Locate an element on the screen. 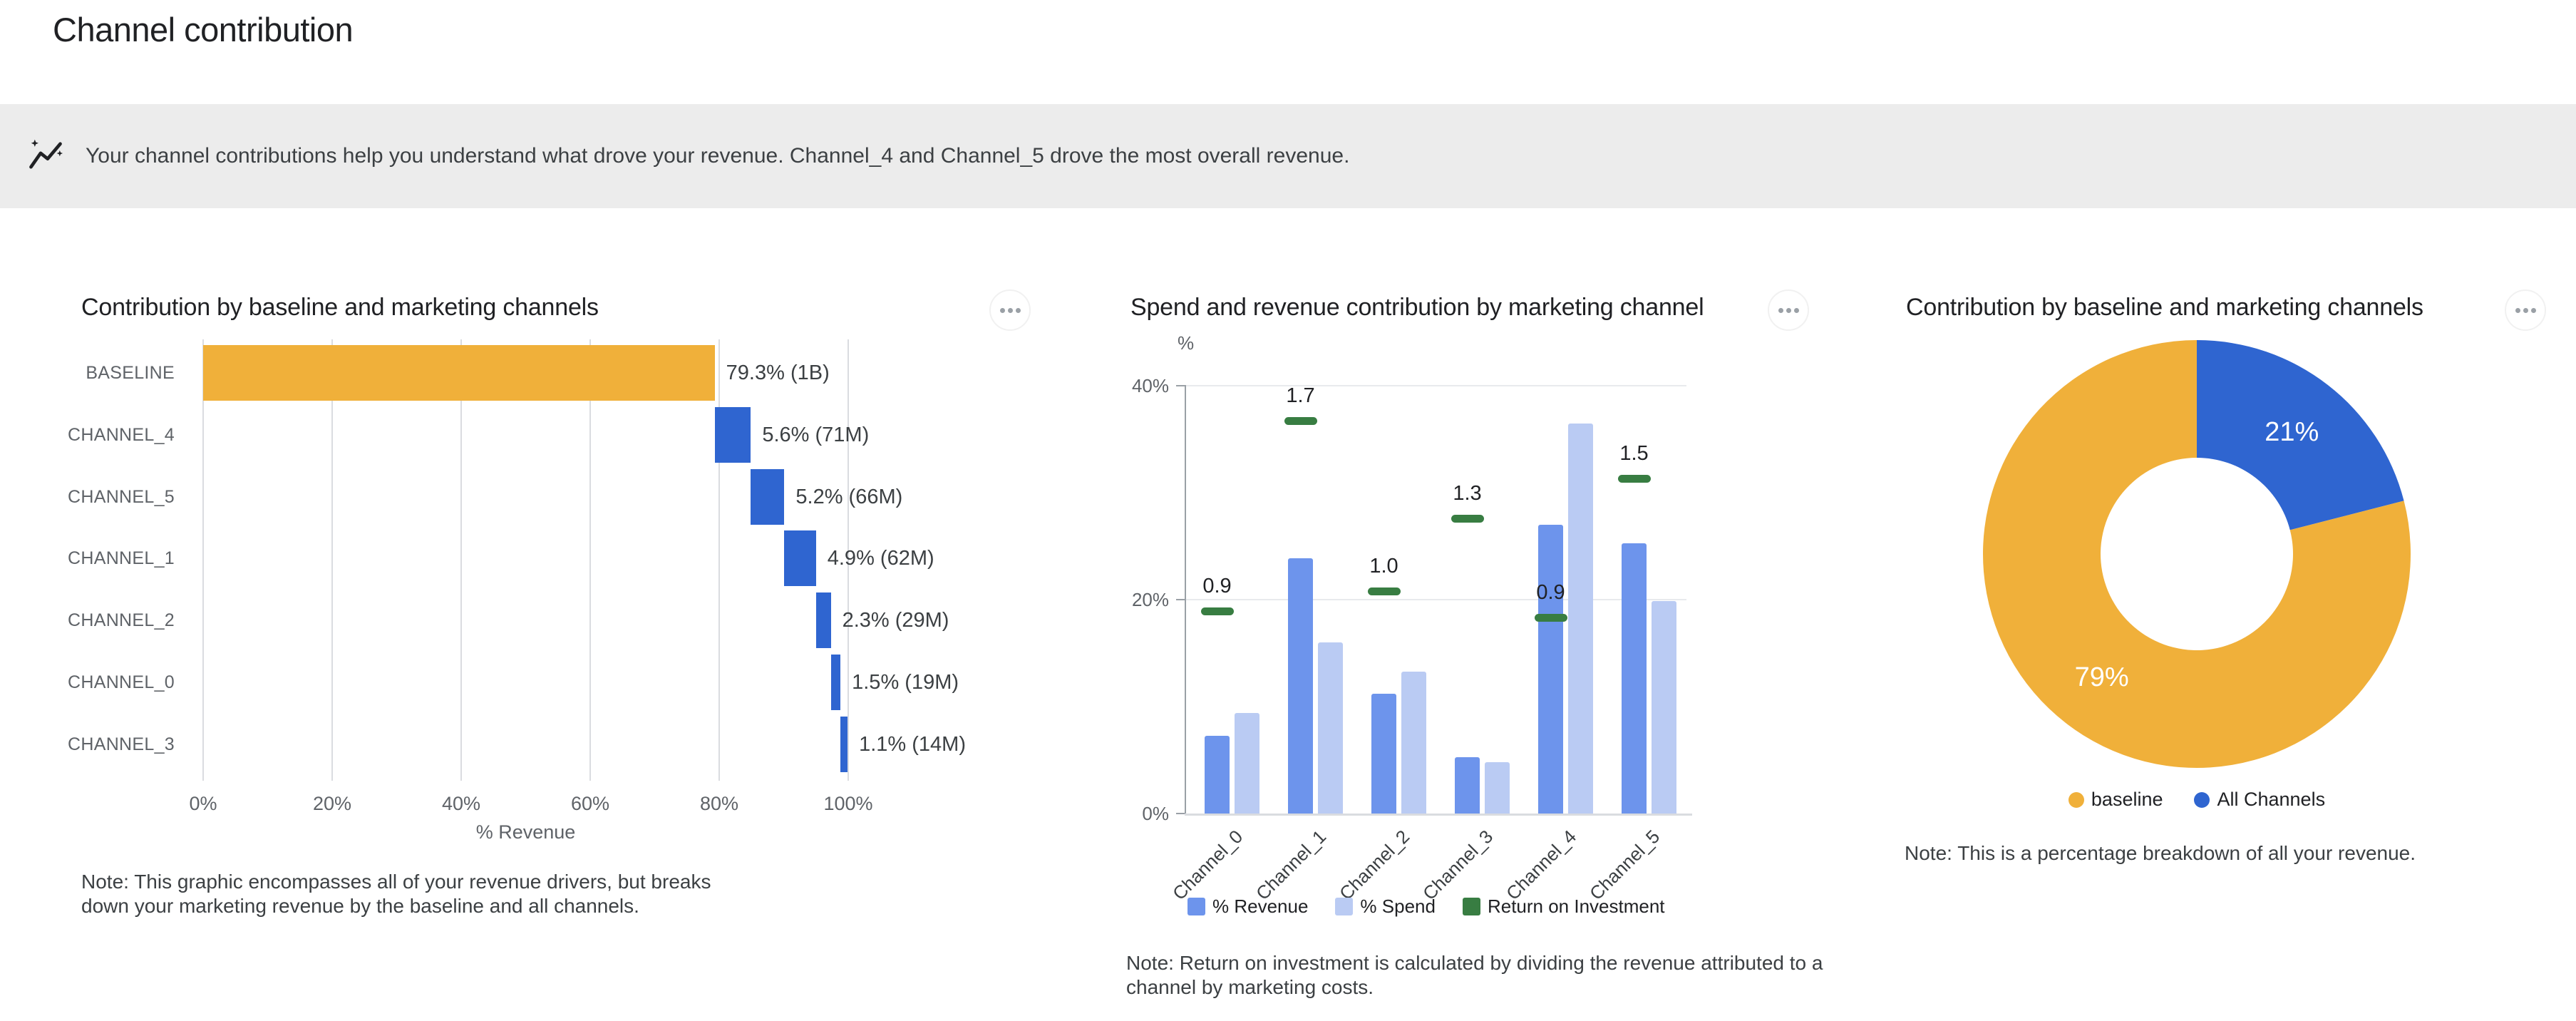  insights-icon is located at coordinates (46, 156).